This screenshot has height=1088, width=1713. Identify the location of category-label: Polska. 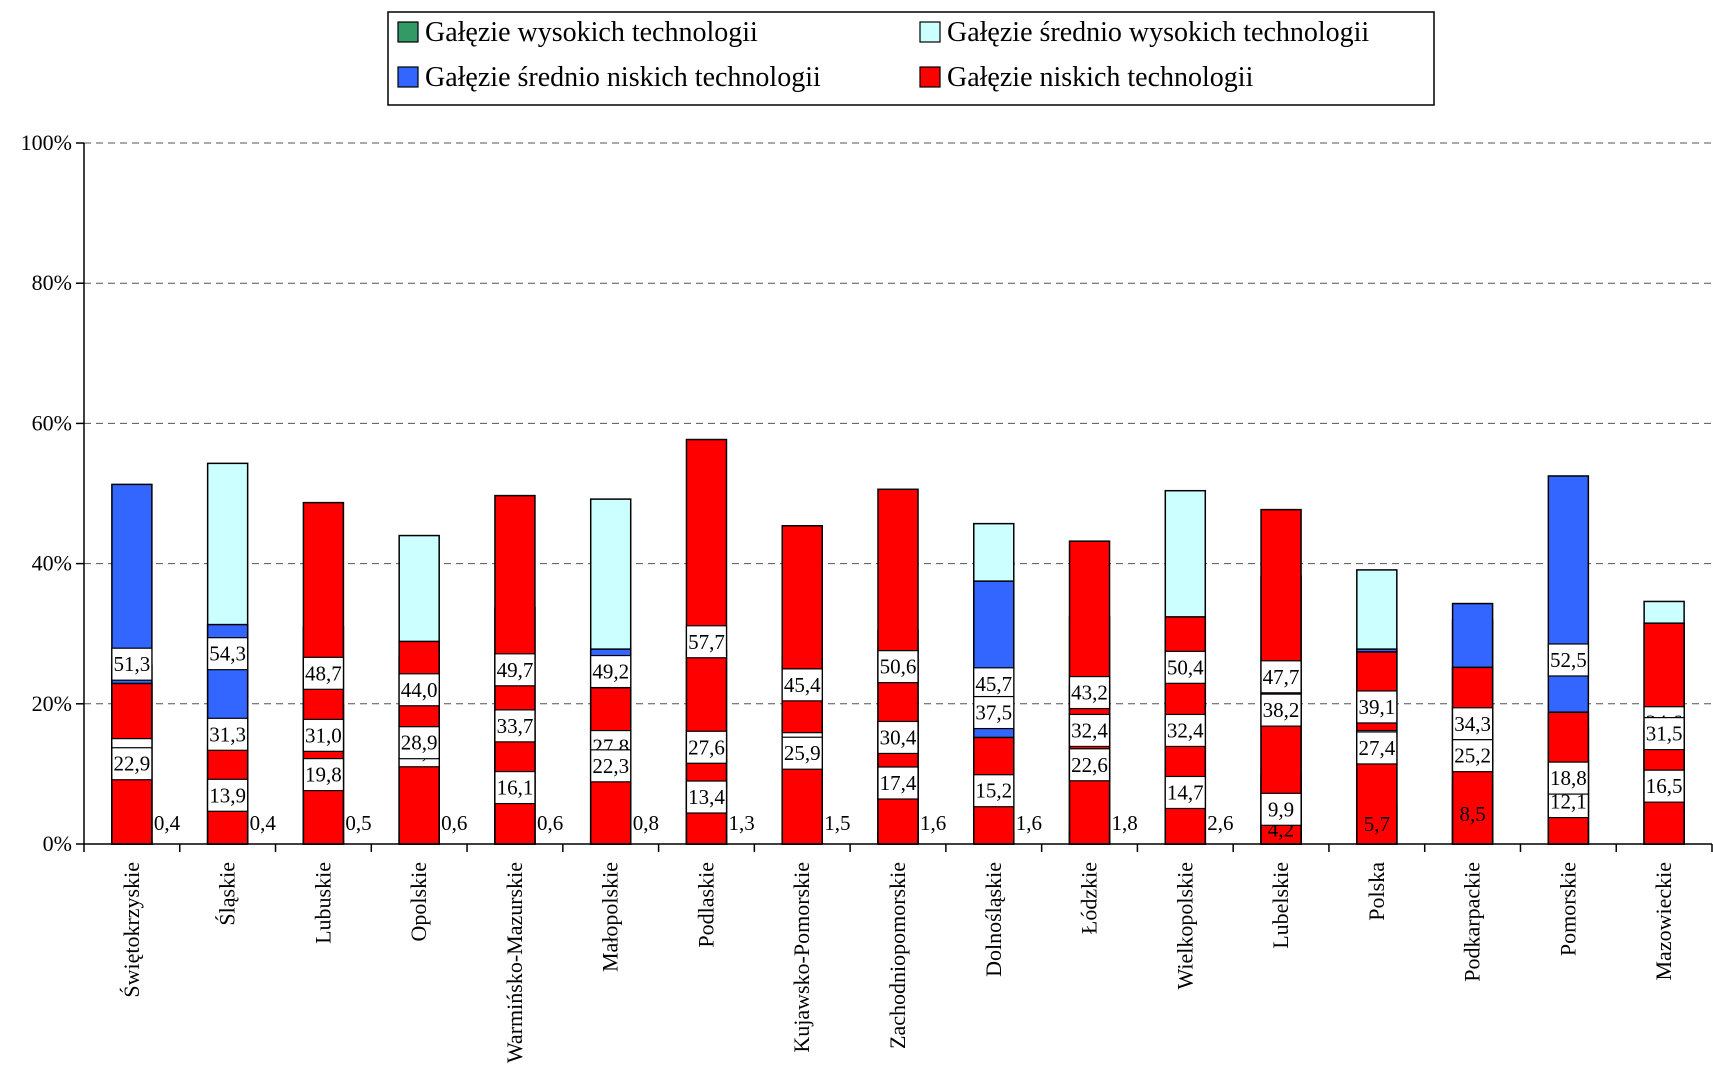
(1376, 891).